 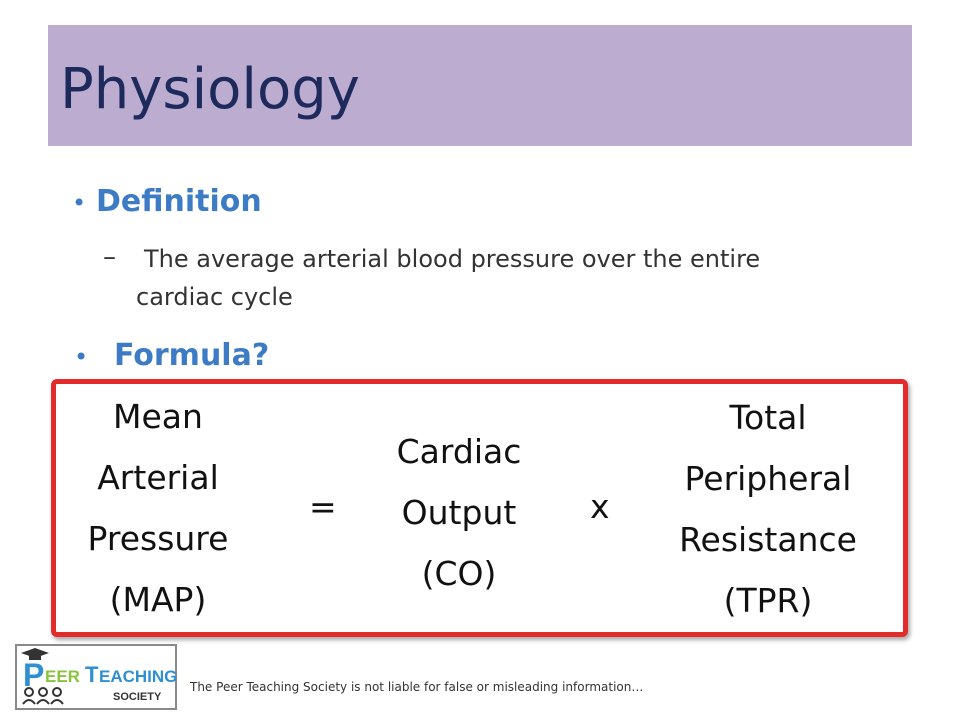 I want to click on svg-text: SOCIETY, so click(x=137, y=697).